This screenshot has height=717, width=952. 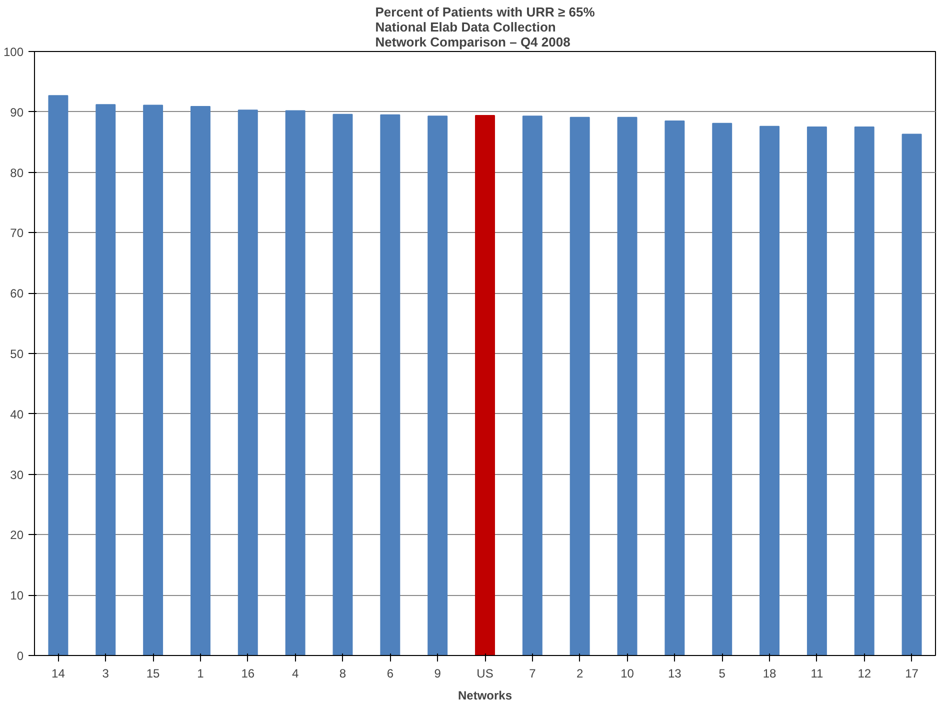 What do you see at coordinates (485, 695) in the screenshot?
I see `x-axis-title: Networks` at bounding box center [485, 695].